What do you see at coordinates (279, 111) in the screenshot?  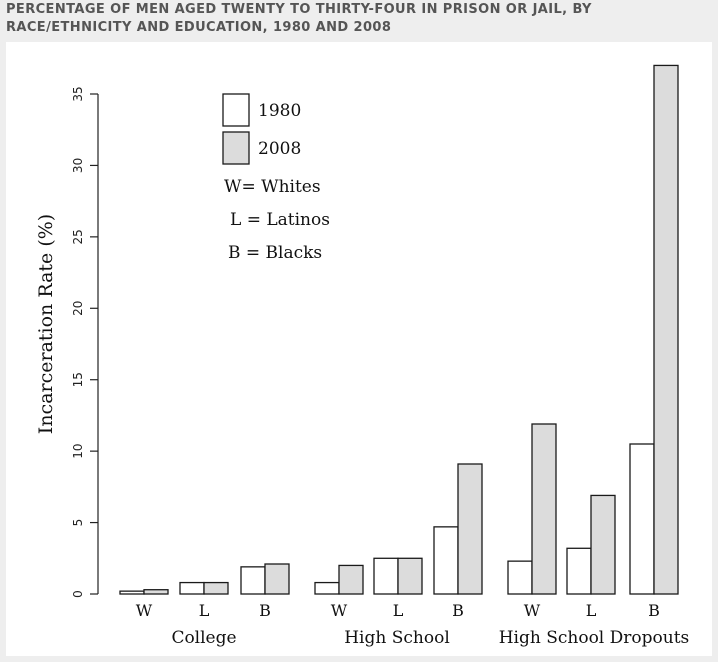 I see `legend-label-1980: 1980` at bounding box center [279, 111].